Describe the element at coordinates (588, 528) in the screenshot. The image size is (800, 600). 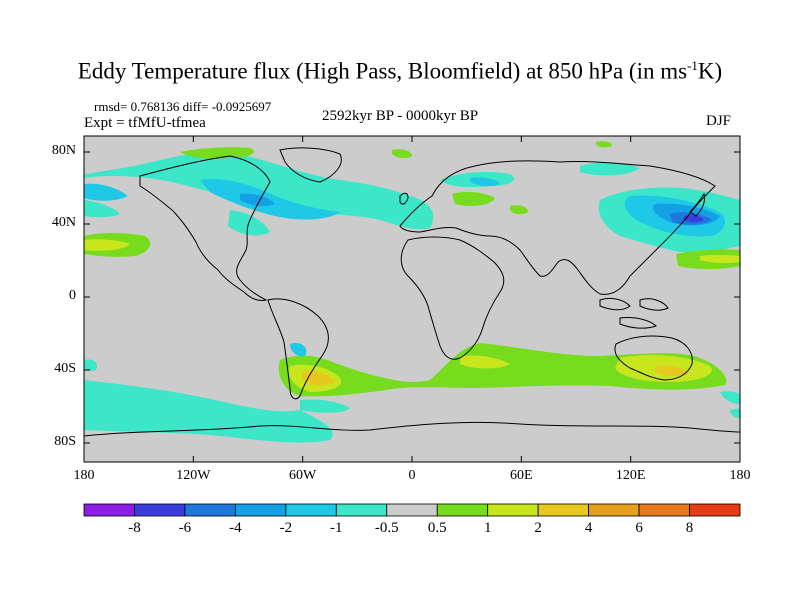
I see `colorbar-label: 4` at that location.